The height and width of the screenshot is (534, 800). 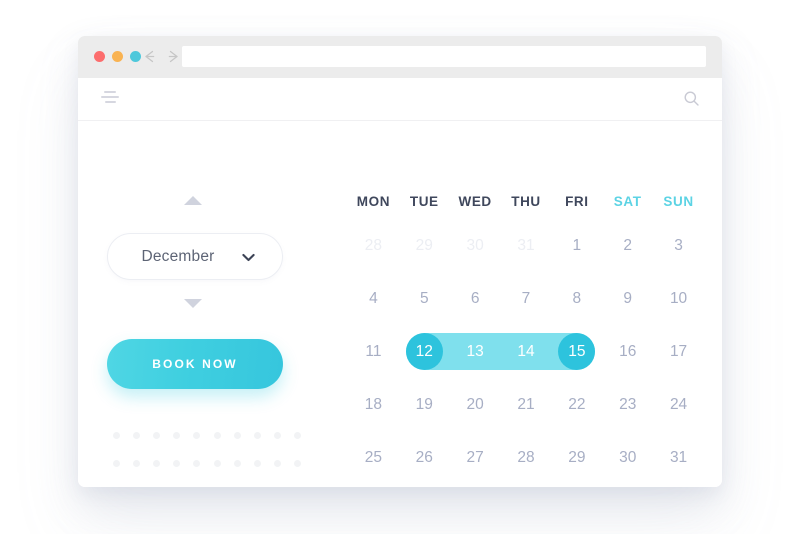 What do you see at coordinates (628, 245) in the screenshot?
I see `calendar-day: 2` at bounding box center [628, 245].